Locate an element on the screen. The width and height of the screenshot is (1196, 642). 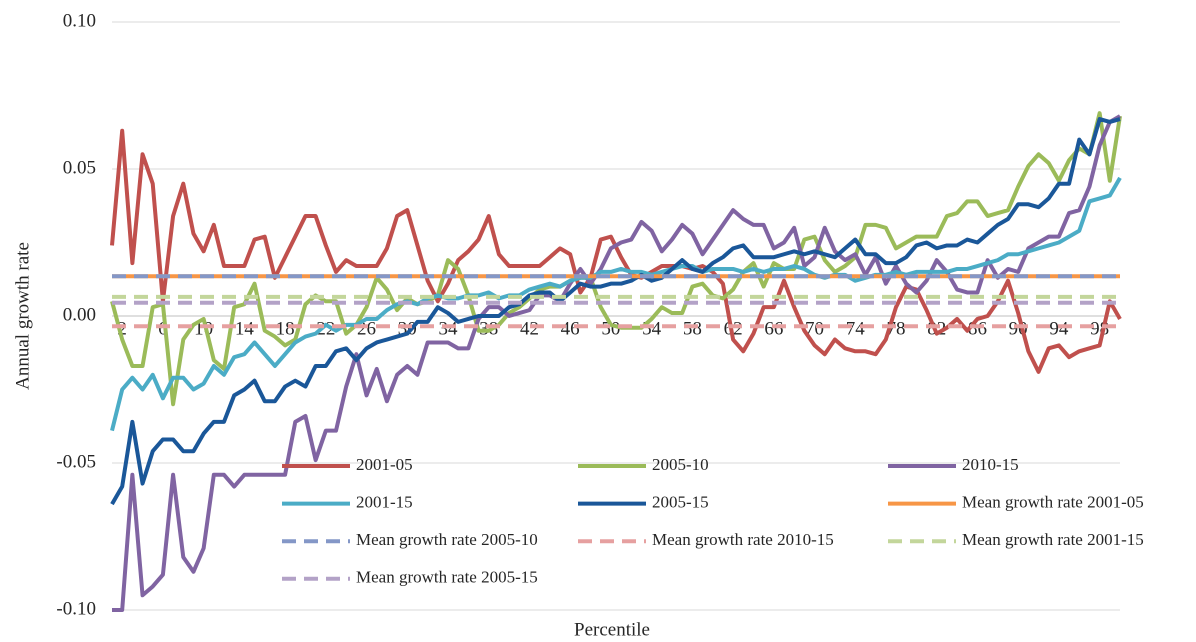
y-tick-label: -0.10 is located at coordinates (76, 608).